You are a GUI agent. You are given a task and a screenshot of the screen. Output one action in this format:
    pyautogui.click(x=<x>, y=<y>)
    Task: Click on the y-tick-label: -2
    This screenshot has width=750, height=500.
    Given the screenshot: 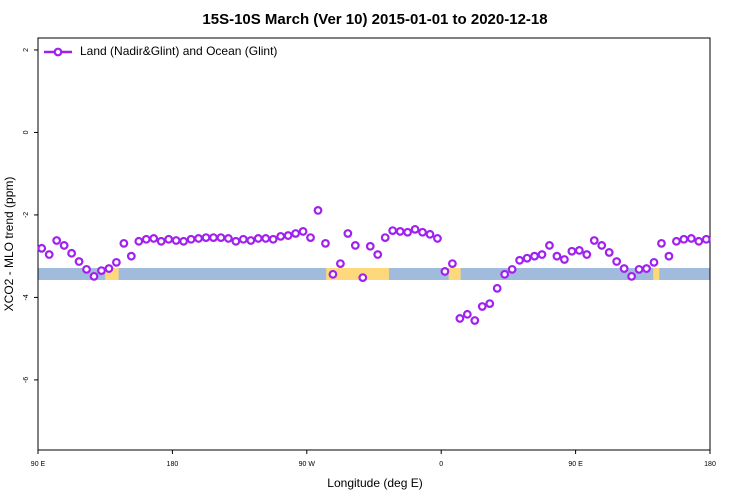 What is the action you would take?
    pyautogui.click(x=26, y=215)
    